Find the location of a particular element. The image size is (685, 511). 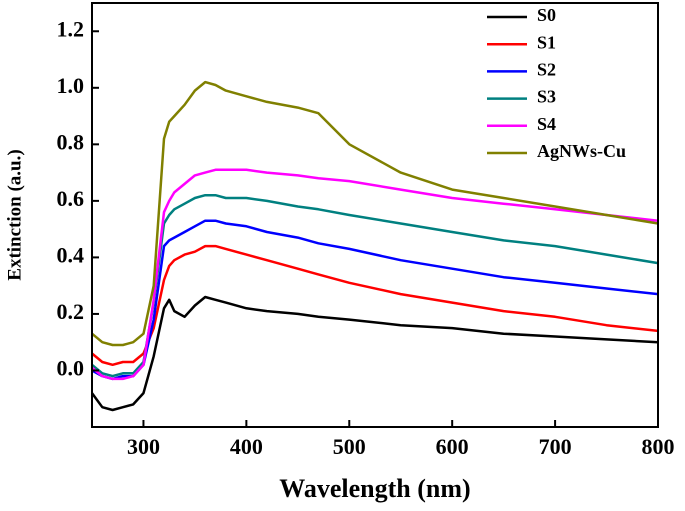

x-tick-label: 500 is located at coordinates (349, 446).